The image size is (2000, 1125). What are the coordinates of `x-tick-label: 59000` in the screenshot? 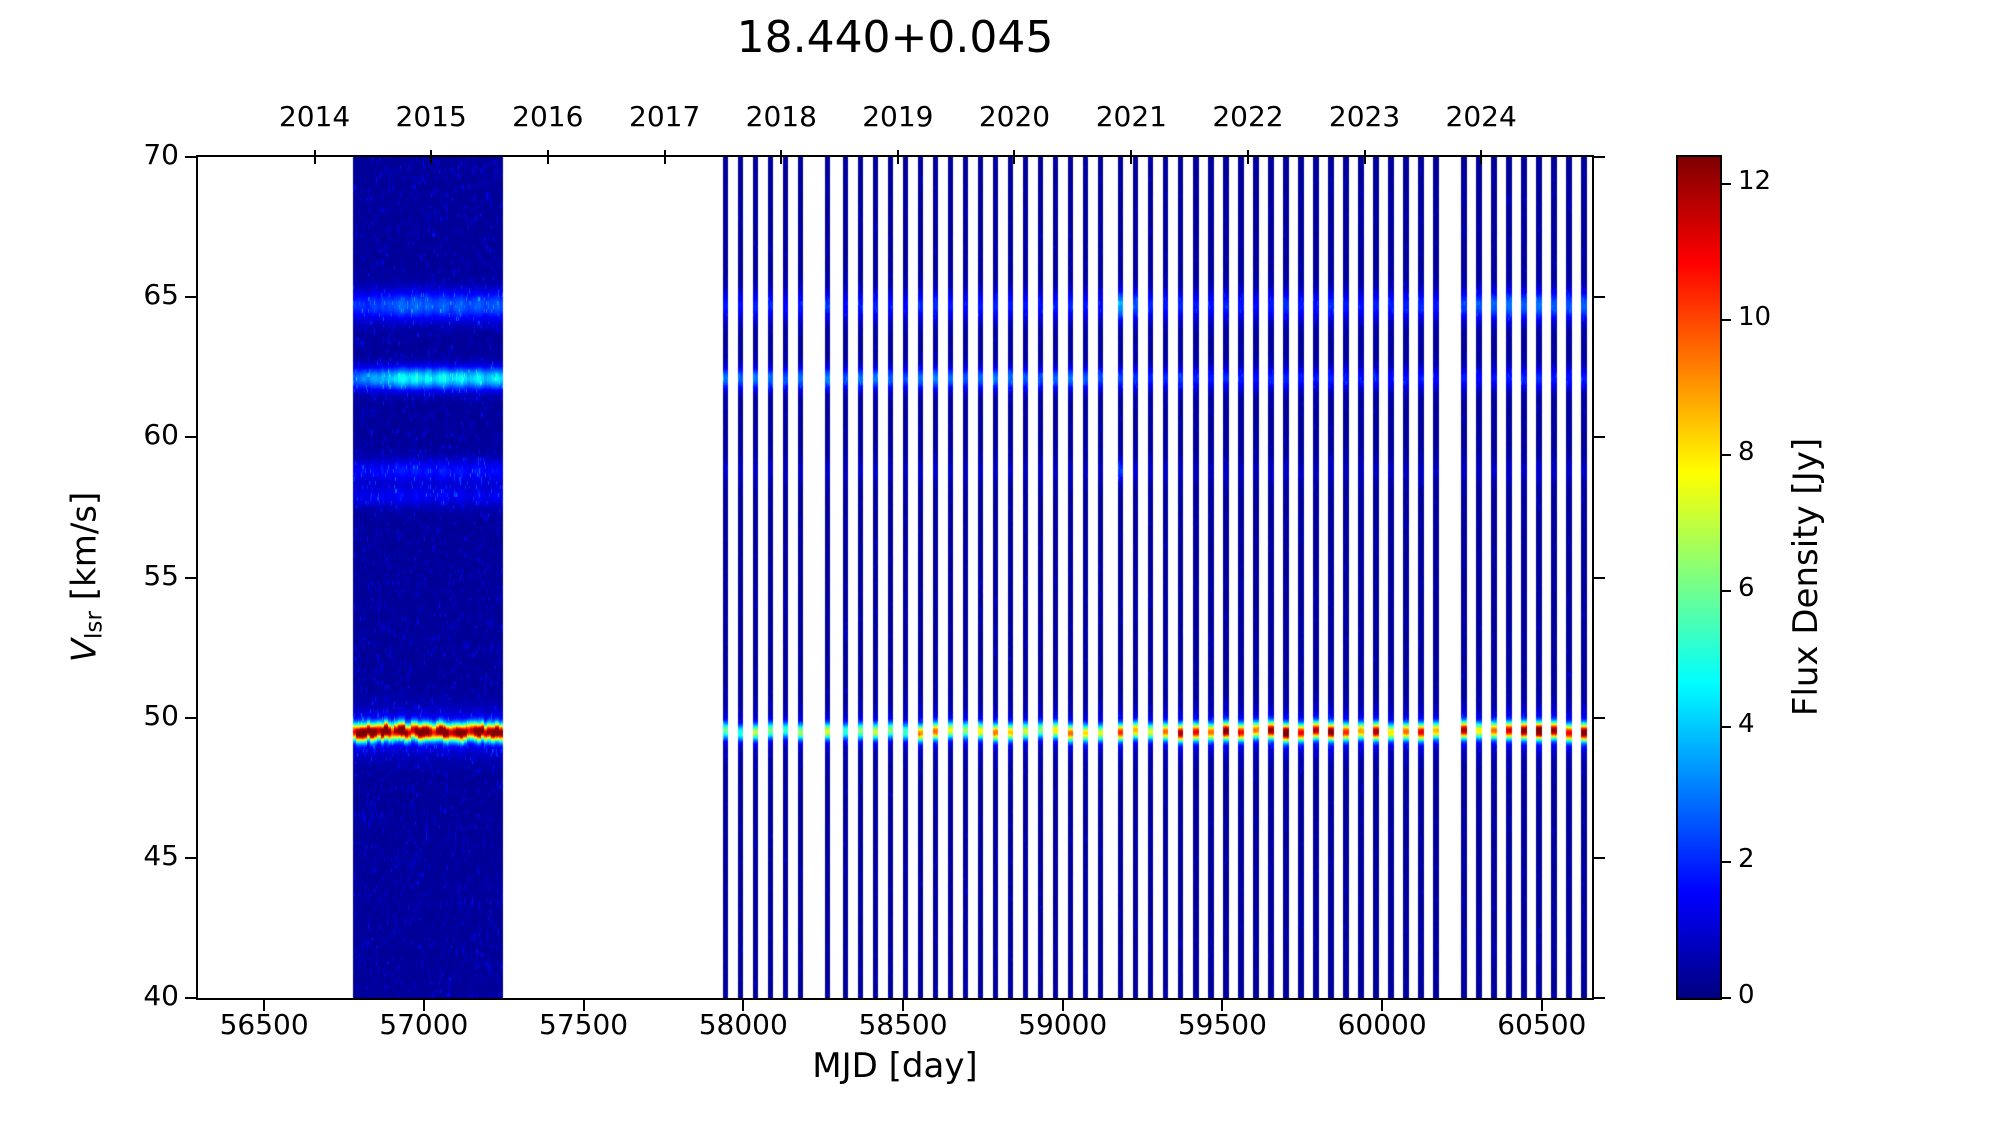 It's located at (1063, 1024).